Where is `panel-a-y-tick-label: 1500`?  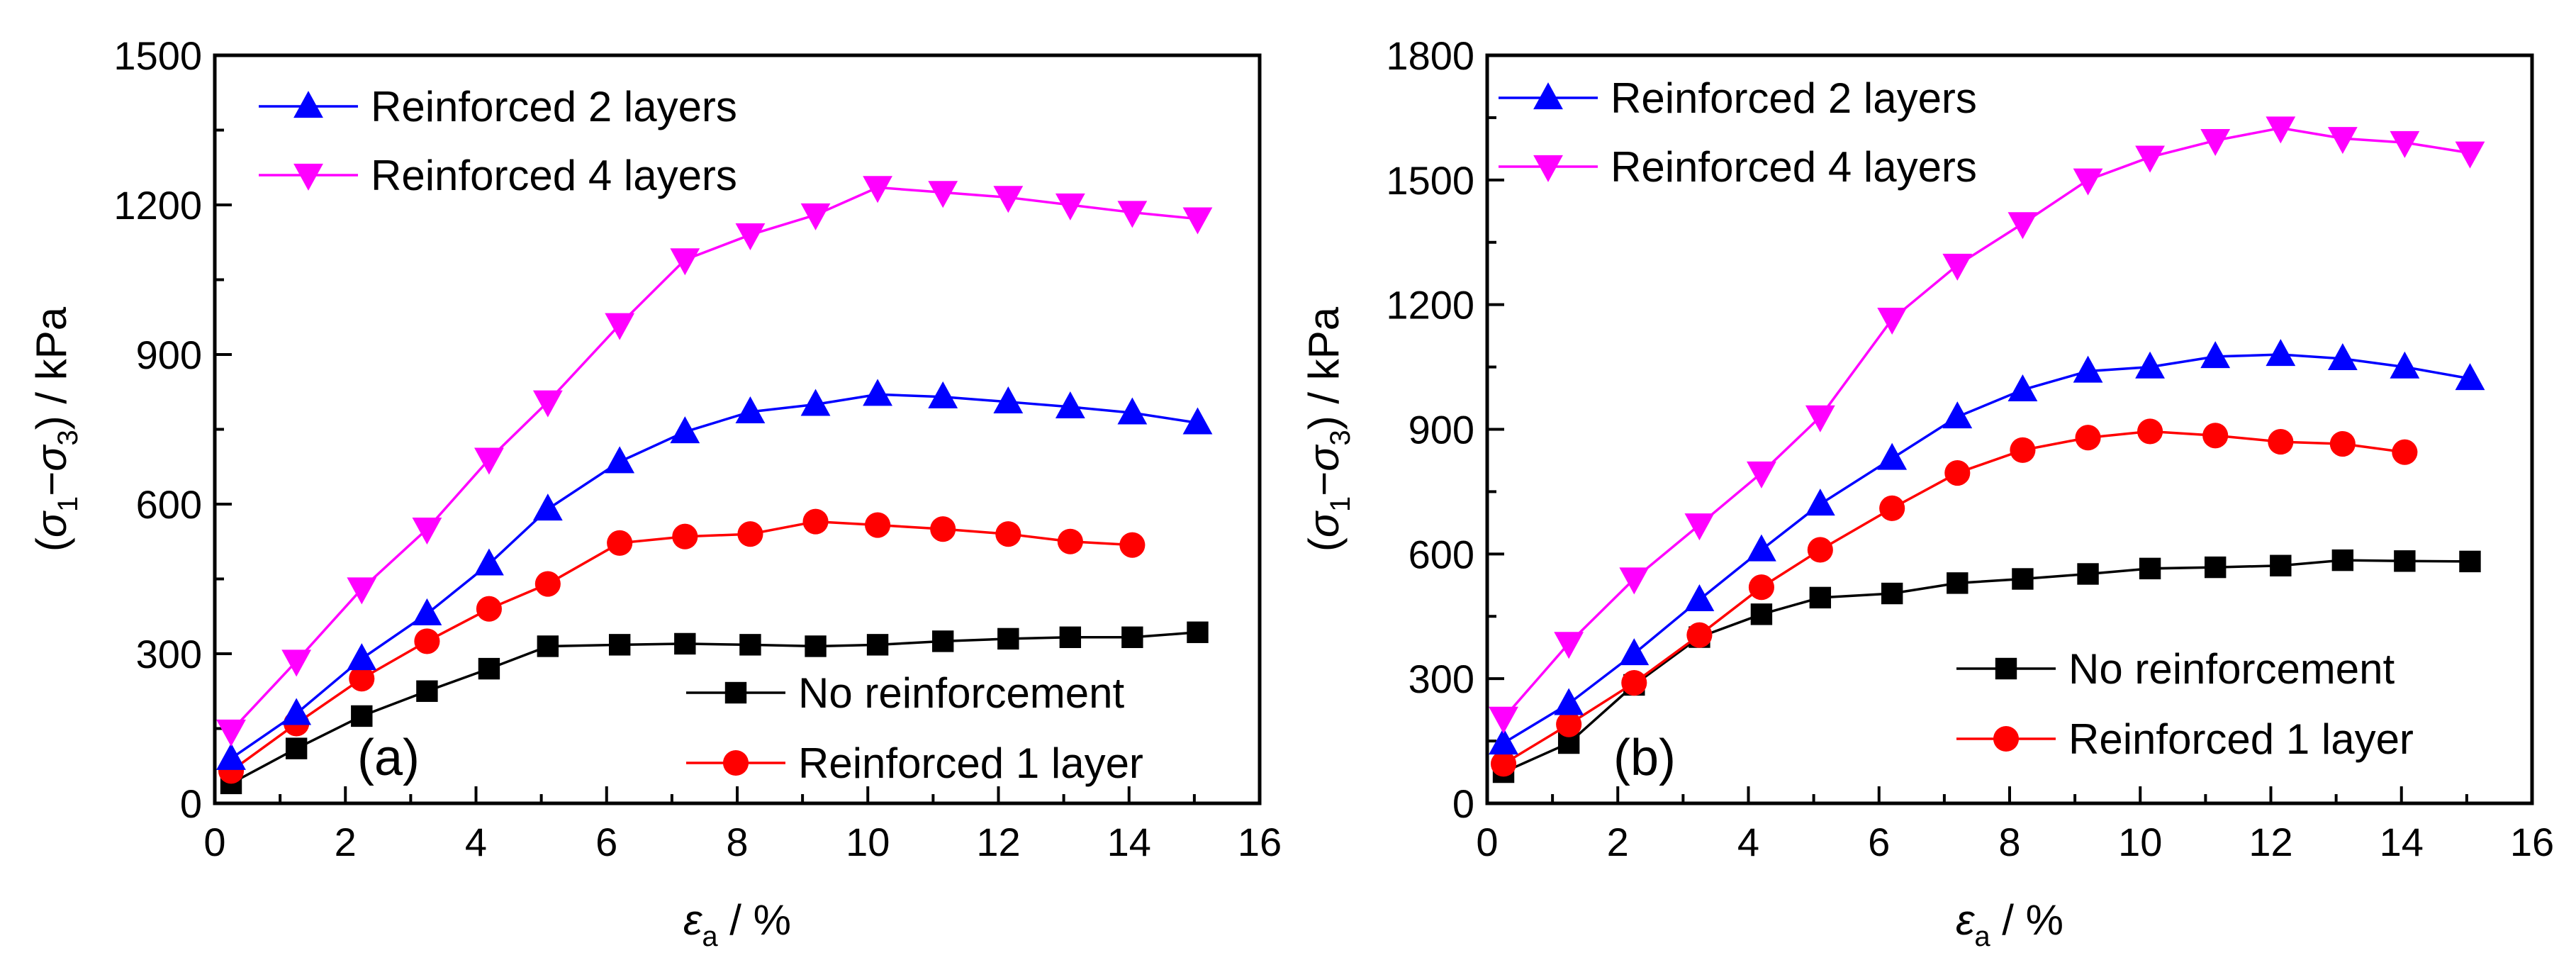 panel-a-y-tick-label: 1500 is located at coordinates (158, 55).